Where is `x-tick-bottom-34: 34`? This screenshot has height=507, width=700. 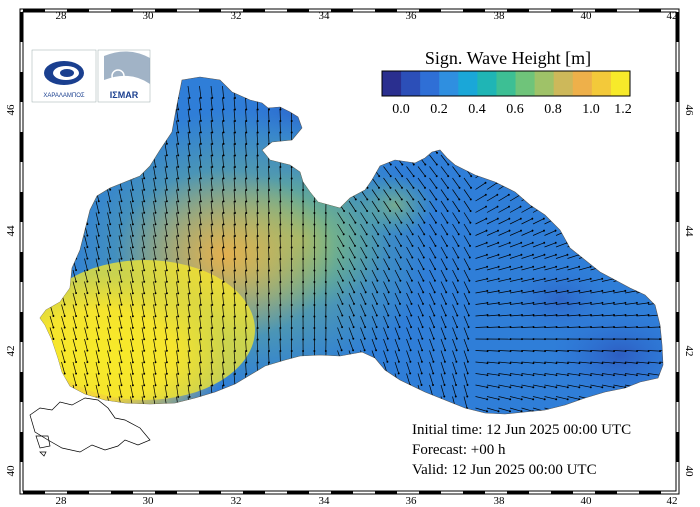
x-tick-bottom-34: 34 is located at coordinates (325, 501).